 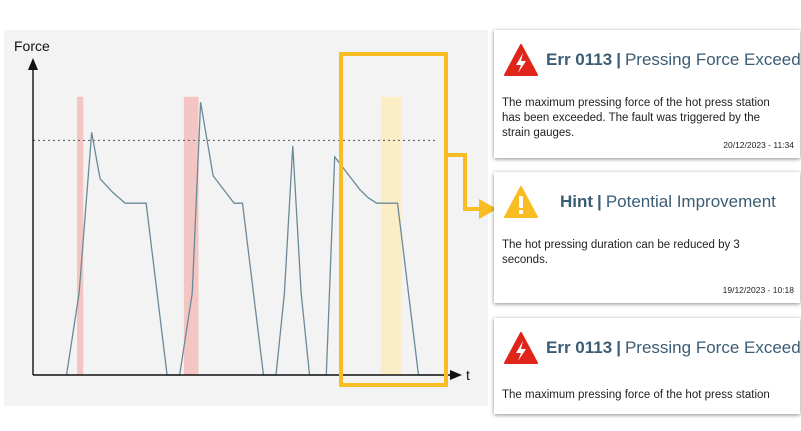 I want to click on notification-title-text: Potential Improvement, so click(x=690, y=201).